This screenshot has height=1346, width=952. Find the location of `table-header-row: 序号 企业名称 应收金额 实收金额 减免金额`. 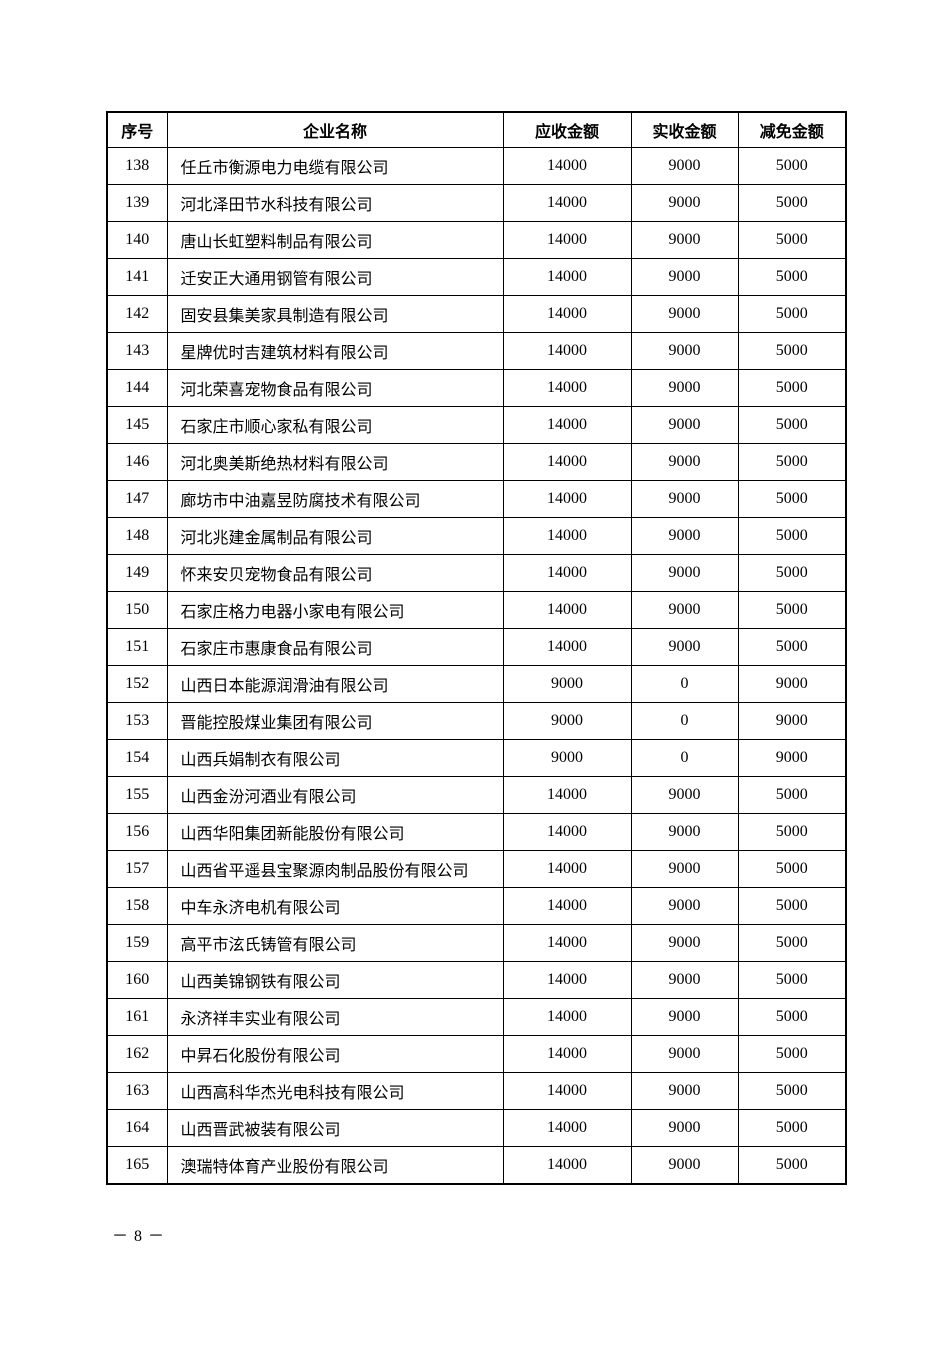

table-header-row: 序号 企业名称 应收金额 实收金额 减免金额 is located at coordinates (476, 129).